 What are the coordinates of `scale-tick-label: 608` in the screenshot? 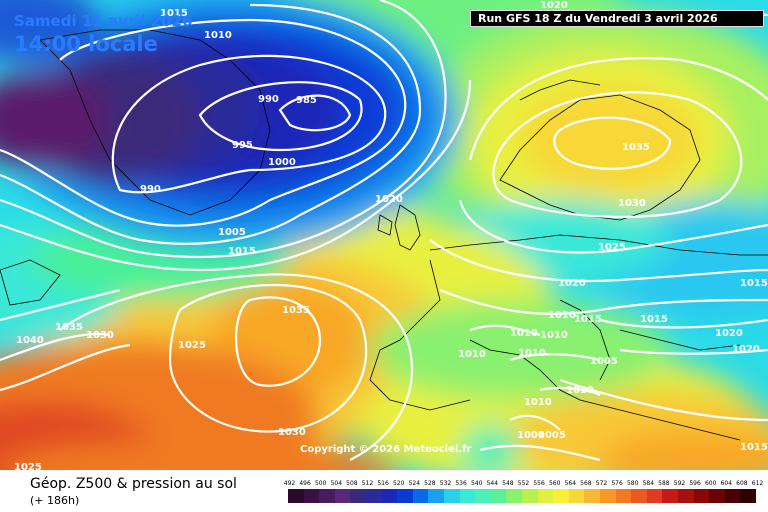 It's located at (742, 483).